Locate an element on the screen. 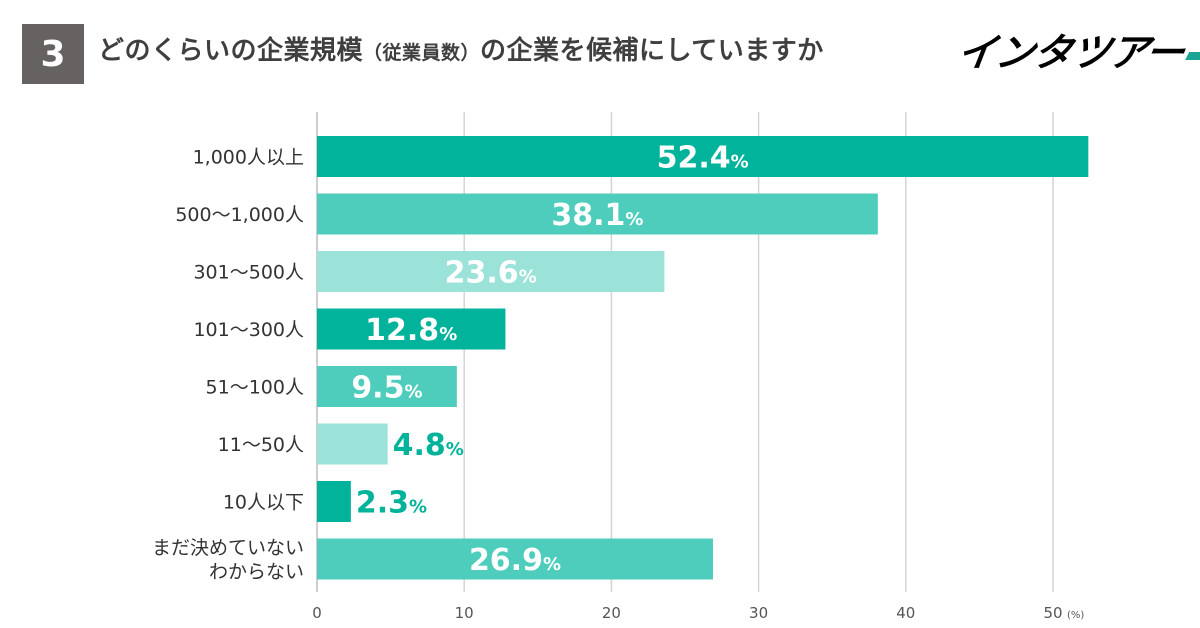 This screenshot has width=1200, height=628. value-label: 9.5% is located at coordinates (386, 388).